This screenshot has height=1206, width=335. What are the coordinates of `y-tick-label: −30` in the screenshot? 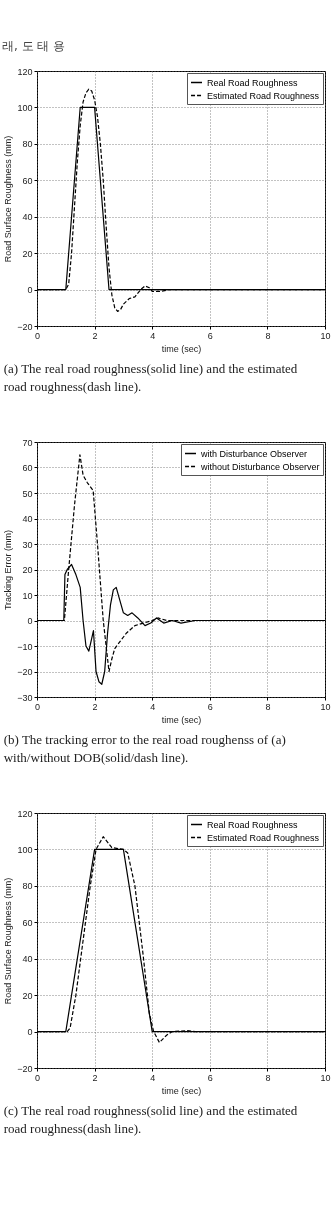 It's located at (25, 697).